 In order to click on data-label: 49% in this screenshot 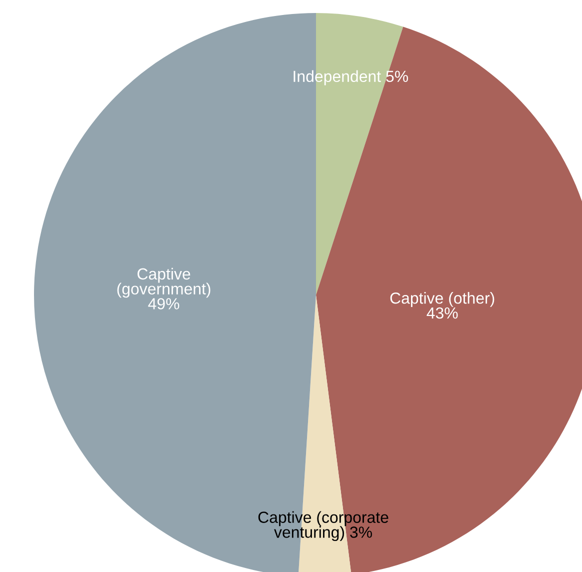, I will do `click(164, 304)`.